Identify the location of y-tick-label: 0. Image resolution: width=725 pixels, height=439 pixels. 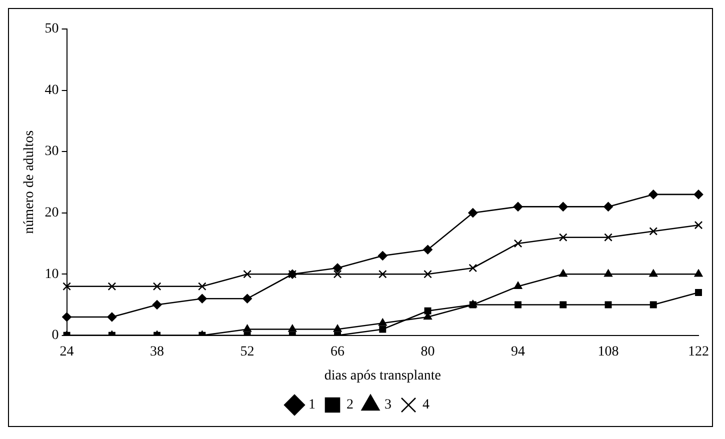
(55, 336).